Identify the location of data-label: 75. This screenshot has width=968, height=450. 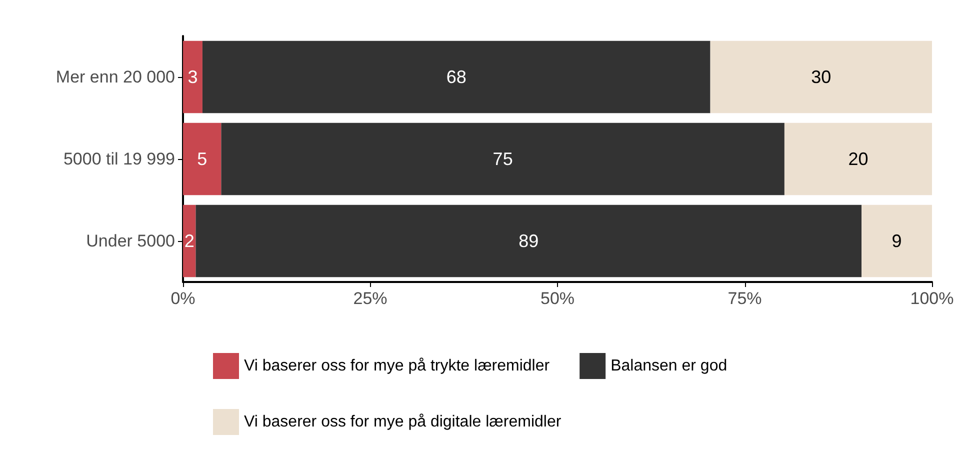
(502, 159).